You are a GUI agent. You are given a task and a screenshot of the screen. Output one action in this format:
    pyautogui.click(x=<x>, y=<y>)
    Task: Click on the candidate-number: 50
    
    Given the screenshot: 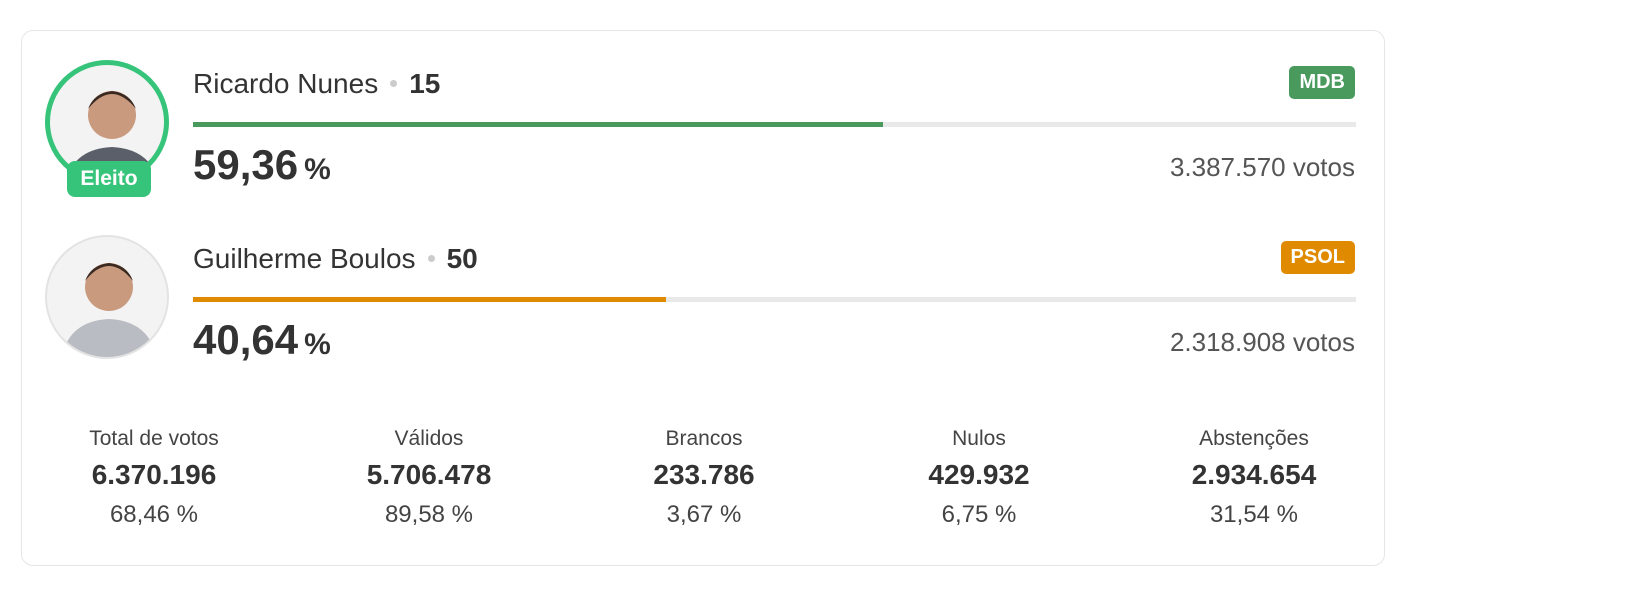 What is the action you would take?
    pyautogui.click(x=462, y=258)
    